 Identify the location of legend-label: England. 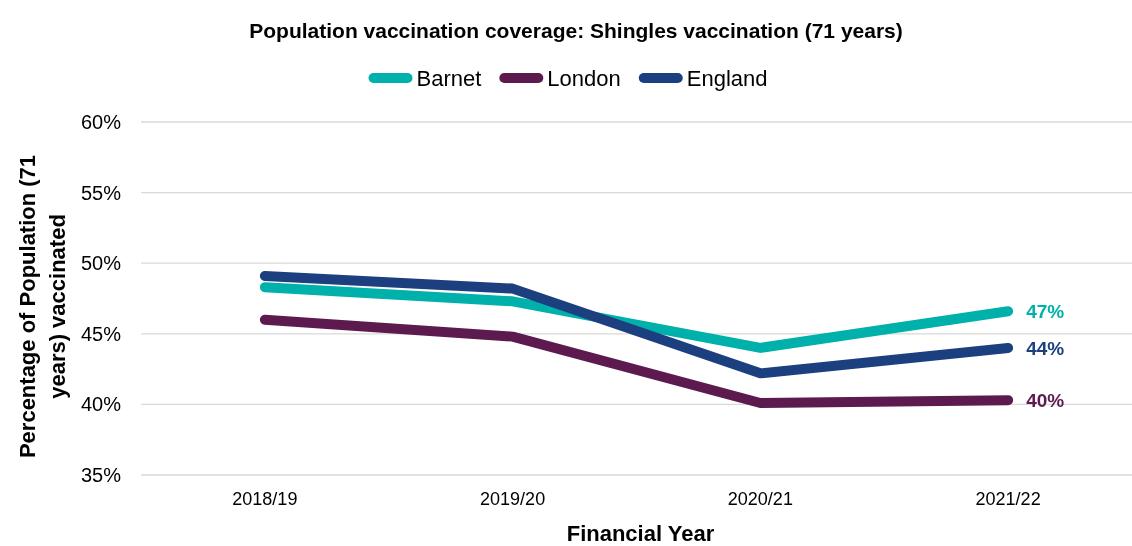
(727, 78).